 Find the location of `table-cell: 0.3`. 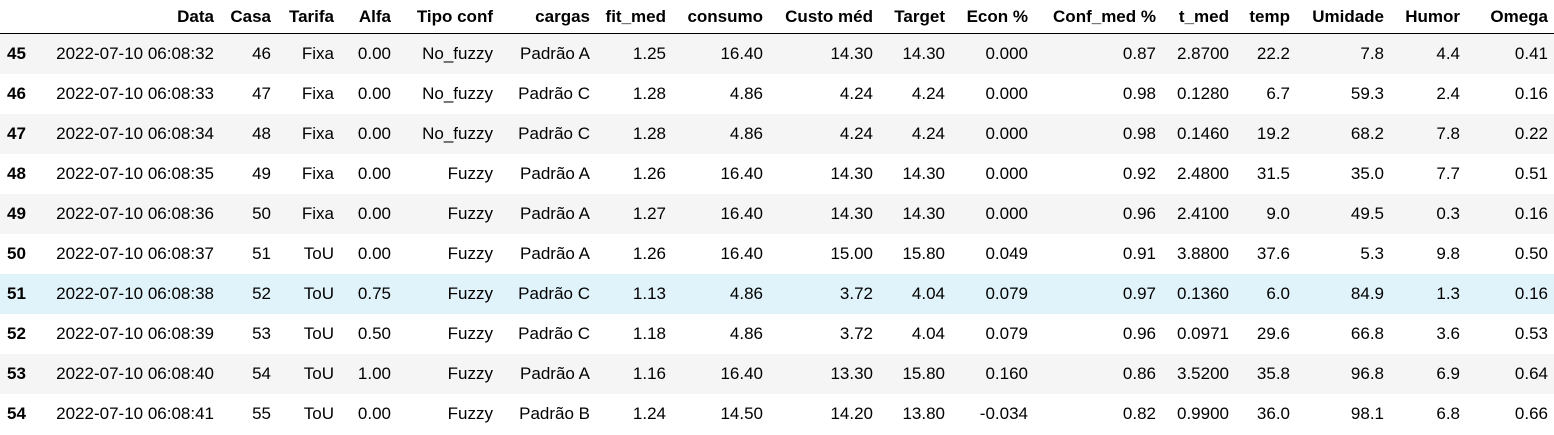

table-cell: 0.3 is located at coordinates (1448, 213).